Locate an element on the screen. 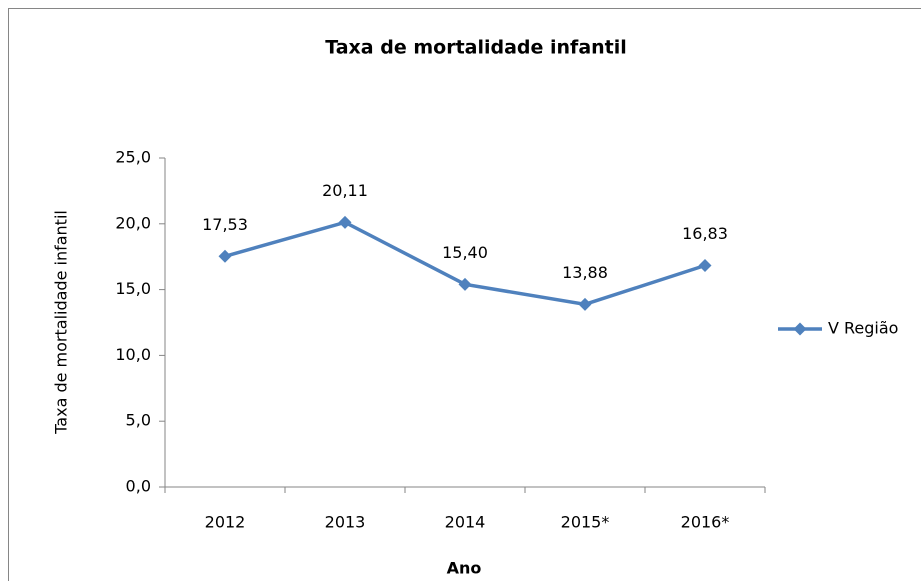 This screenshot has height=581, width=921. y-tick-label: 20,0 is located at coordinates (133, 222).